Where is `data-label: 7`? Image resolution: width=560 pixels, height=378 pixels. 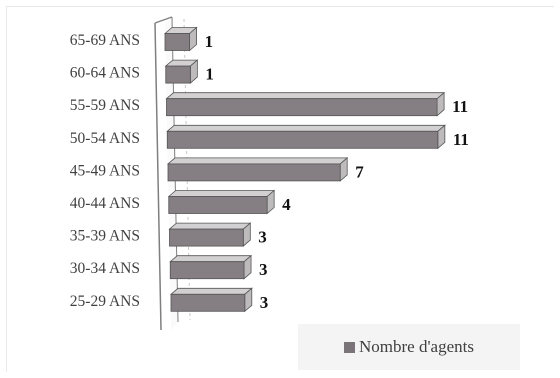 data-label: 7 is located at coordinates (359, 171).